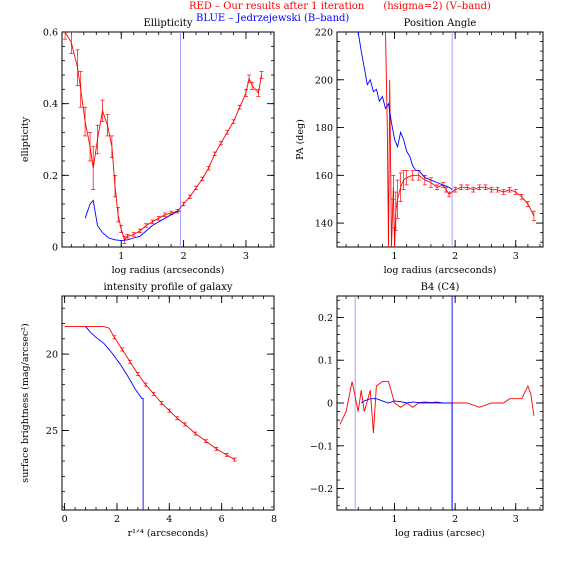 The height and width of the screenshot is (574, 574). What do you see at coordinates (168, 23) in the screenshot?
I see `panel-title: Ellipticity` at bounding box center [168, 23].